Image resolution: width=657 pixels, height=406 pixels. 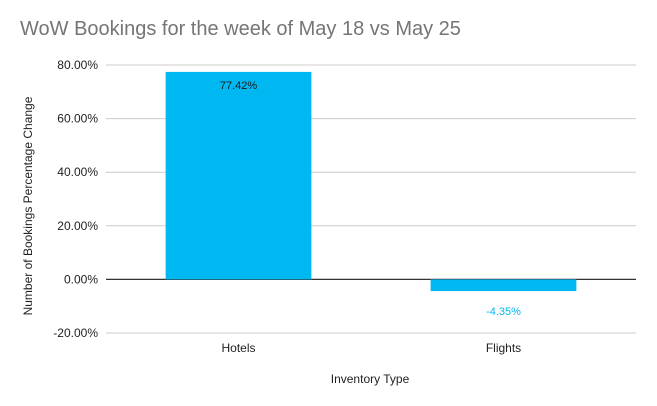 I want to click on bar-hotels, so click(x=238, y=175).